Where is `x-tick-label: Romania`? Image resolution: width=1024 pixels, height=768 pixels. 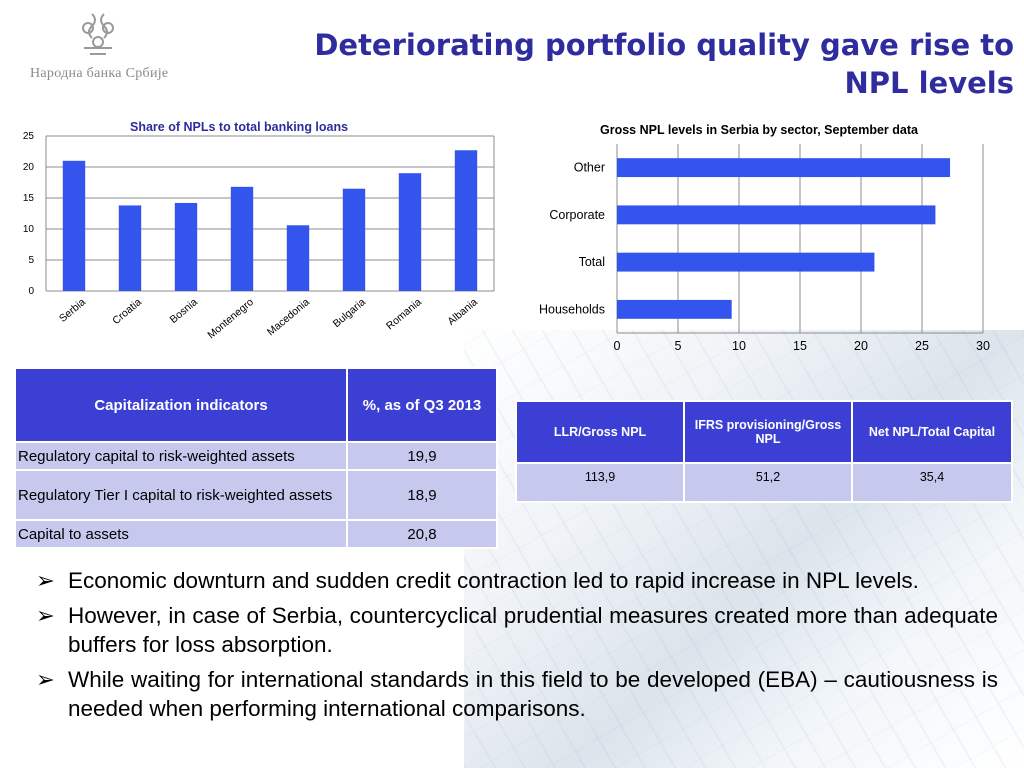
x-tick-label: Romania is located at coordinates (404, 314).